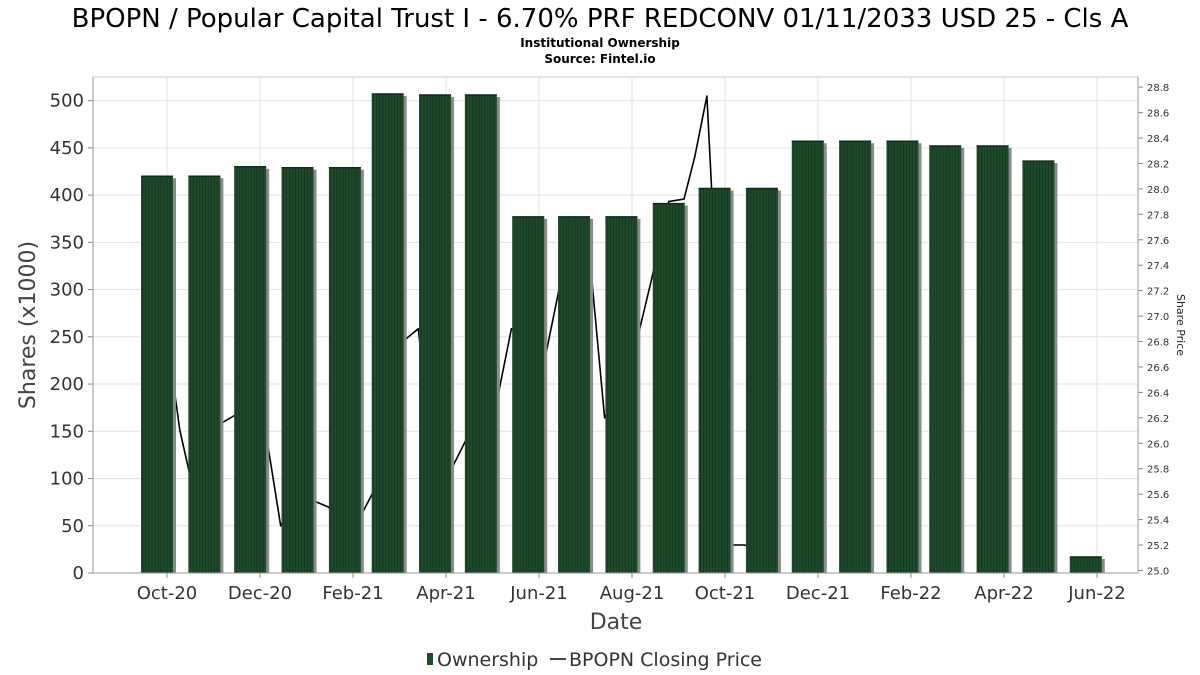  What do you see at coordinates (600, 43) in the screenshot?
I see `chart-subtitle: Institutional Ownership` at bounding box center [600, 43].